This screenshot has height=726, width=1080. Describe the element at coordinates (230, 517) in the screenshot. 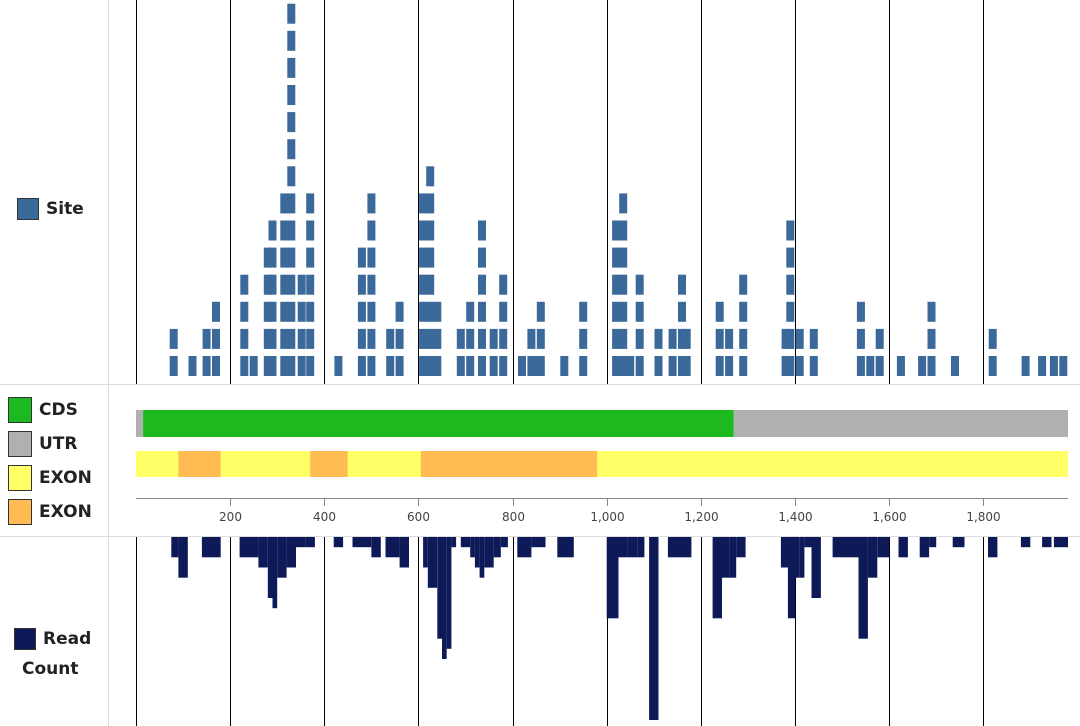

I see `x-tick-label: 200` at that location.